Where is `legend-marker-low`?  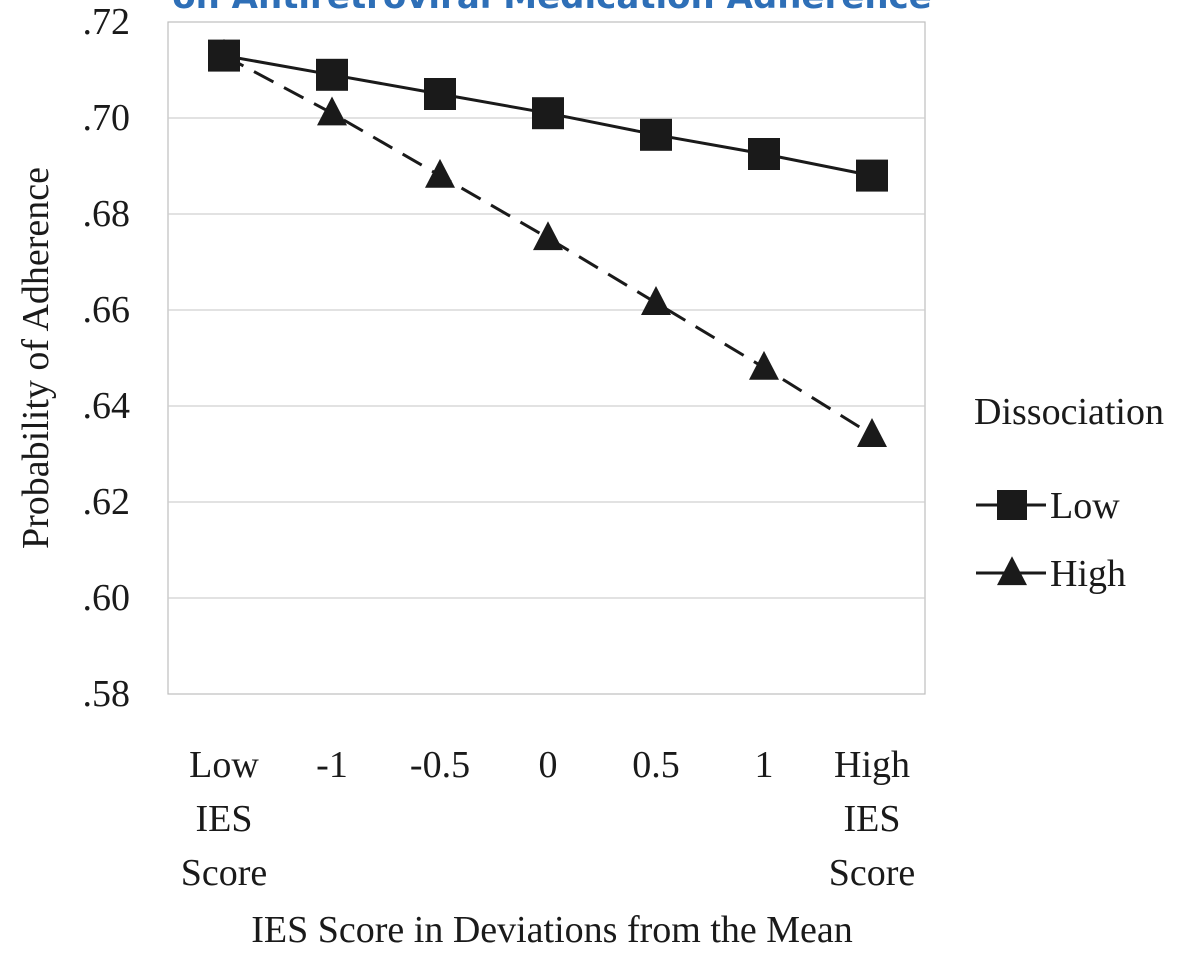
legend-marker-low is located at coordinates (1012, 505).